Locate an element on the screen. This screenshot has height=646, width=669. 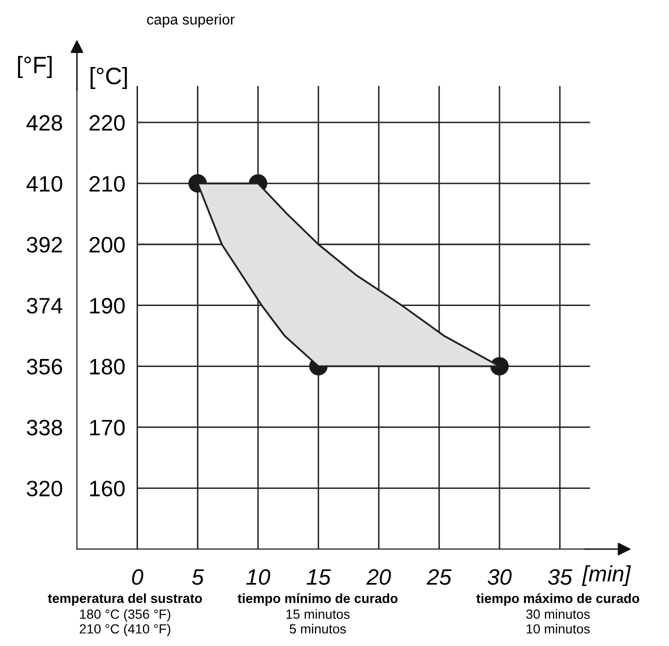
chart-title: capa superior is located at coordinates (191, 21).